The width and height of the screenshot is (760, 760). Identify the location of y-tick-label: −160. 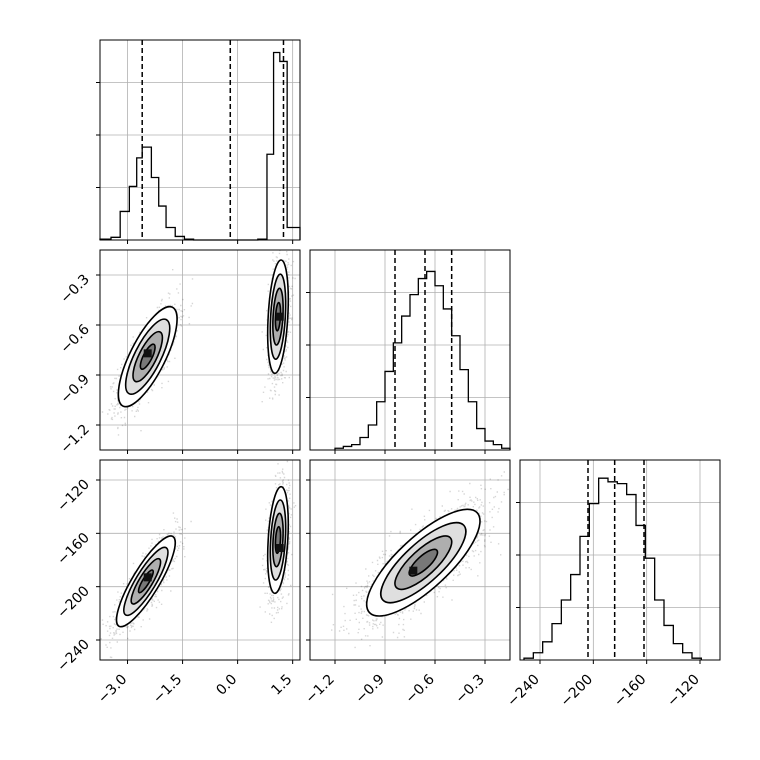
(73, 549).